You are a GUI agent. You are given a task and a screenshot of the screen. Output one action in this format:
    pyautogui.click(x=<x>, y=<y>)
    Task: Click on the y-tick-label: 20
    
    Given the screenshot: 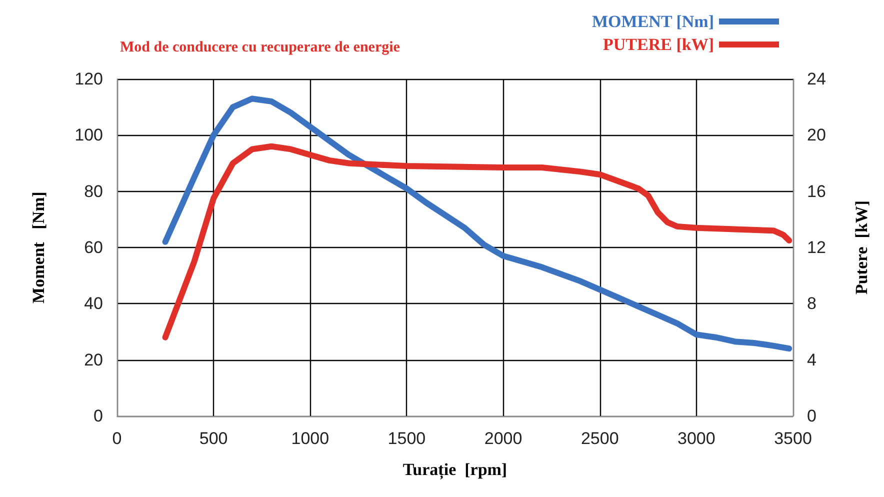 What is the action you would take?
    pyautogui.click(x=93, y=360)
    